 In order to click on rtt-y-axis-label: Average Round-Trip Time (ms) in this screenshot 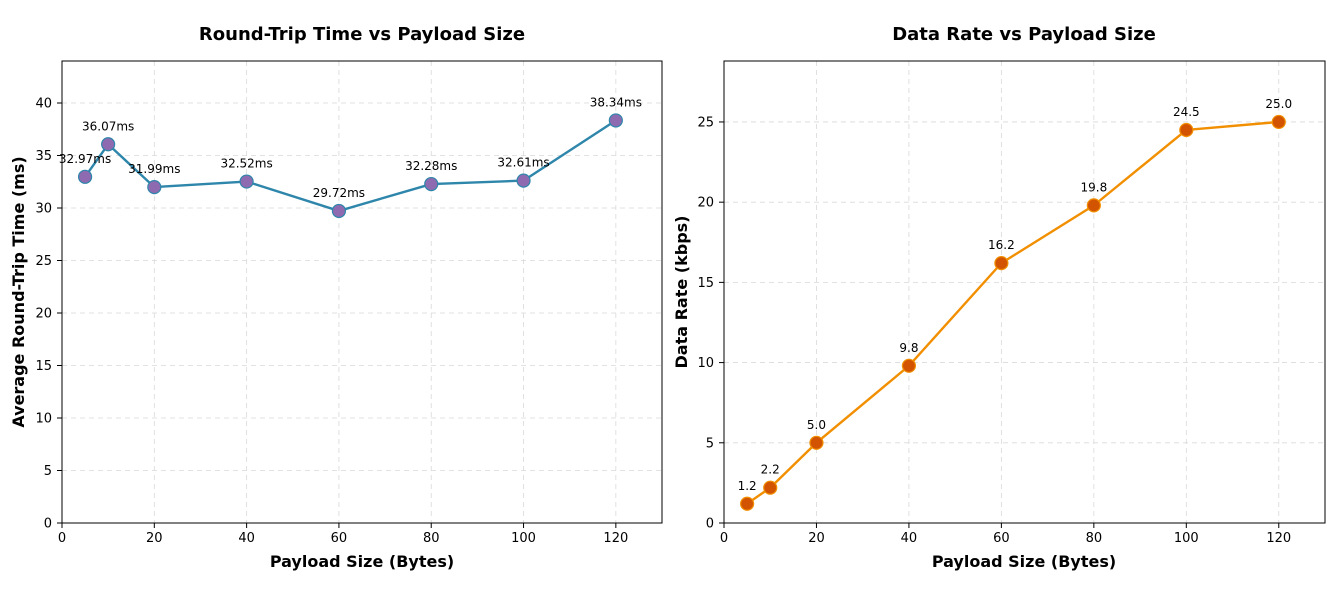, I will do `click(18, 291)`.